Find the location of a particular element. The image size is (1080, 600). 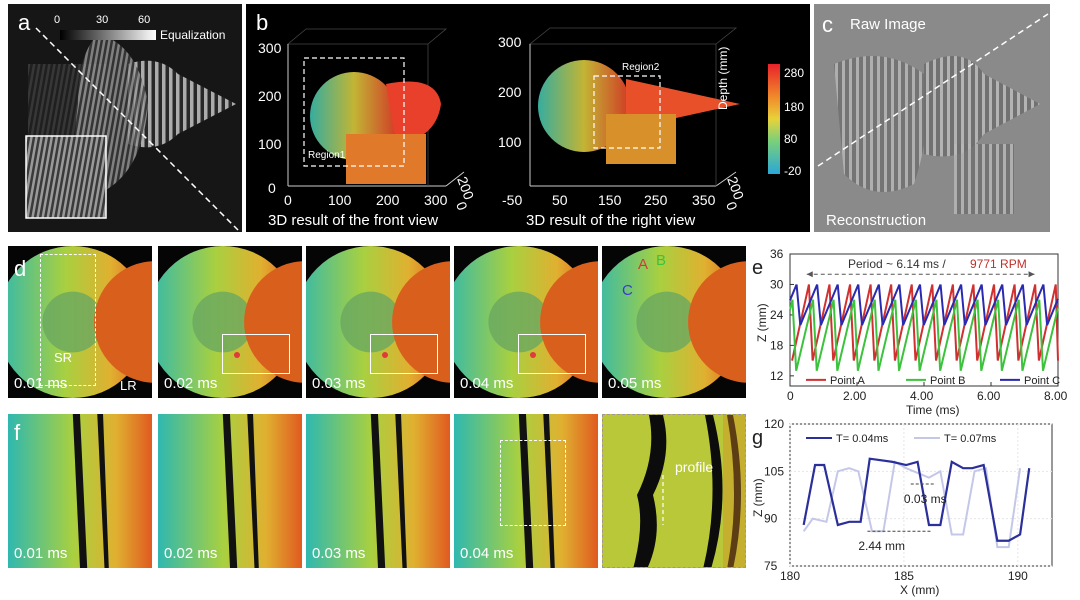

reconstruction-label: Reconstruction is located at coordinates (876, 220).